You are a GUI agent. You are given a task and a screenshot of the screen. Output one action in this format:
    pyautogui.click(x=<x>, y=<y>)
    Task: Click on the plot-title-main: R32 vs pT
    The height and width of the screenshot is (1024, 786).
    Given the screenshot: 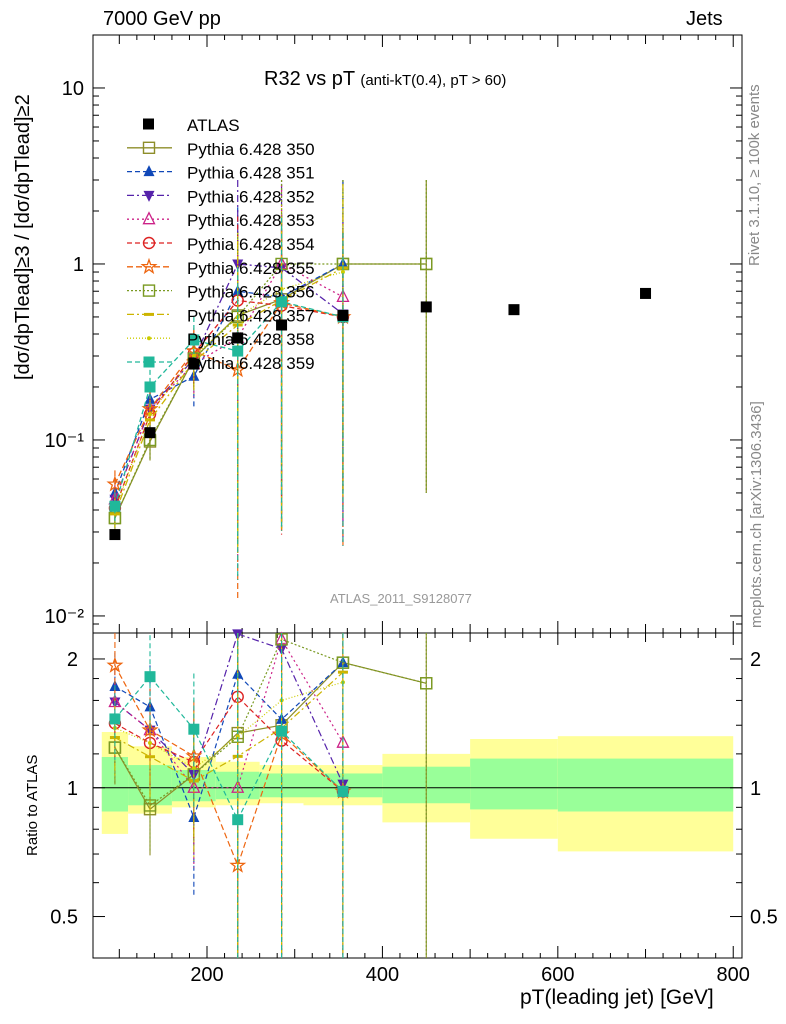 What is the action you would take?
    pyautogui.click(x=309, y=79)
    